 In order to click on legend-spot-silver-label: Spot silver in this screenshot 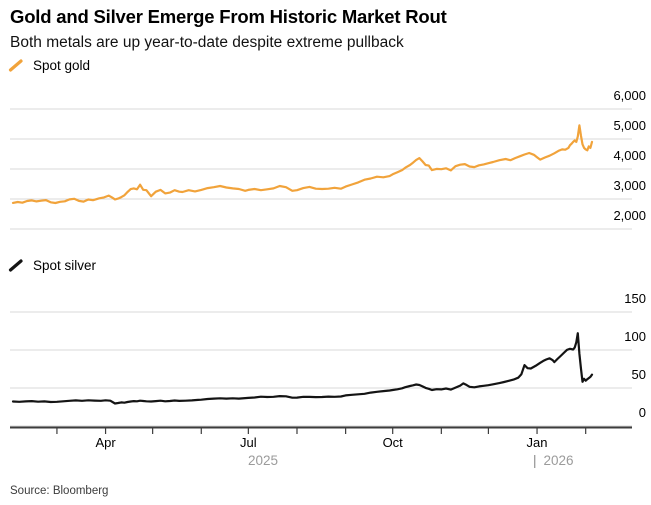, I will do `click(65, 265)`.